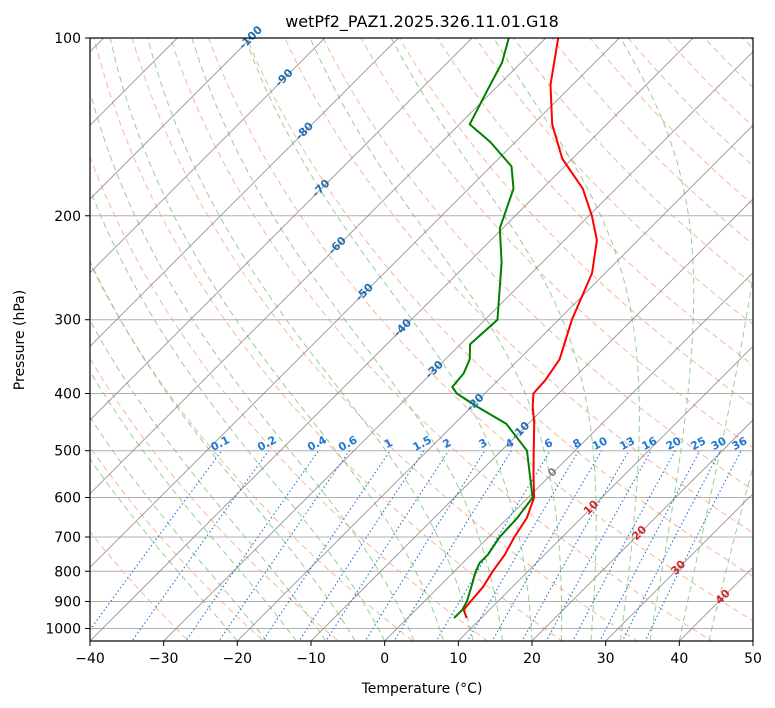 The width and height of the screenshot is (775, 708). I want to click on y-tick-label: 500, so click(67, 452).